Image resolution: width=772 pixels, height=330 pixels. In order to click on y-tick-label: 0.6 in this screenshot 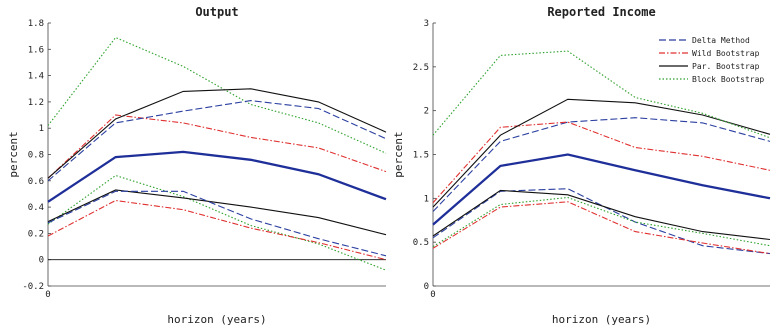, I will do `click(36, 182)`.